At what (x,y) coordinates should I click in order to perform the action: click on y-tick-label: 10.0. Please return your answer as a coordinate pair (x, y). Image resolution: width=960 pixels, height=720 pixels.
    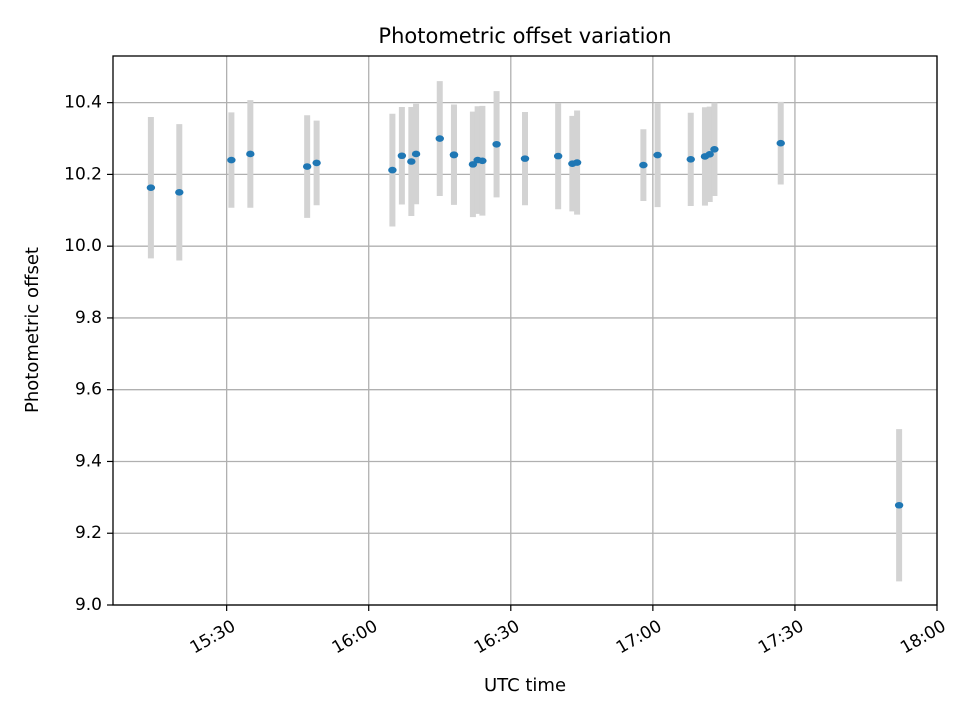
    Looking at the image, I should click on (83, 246).